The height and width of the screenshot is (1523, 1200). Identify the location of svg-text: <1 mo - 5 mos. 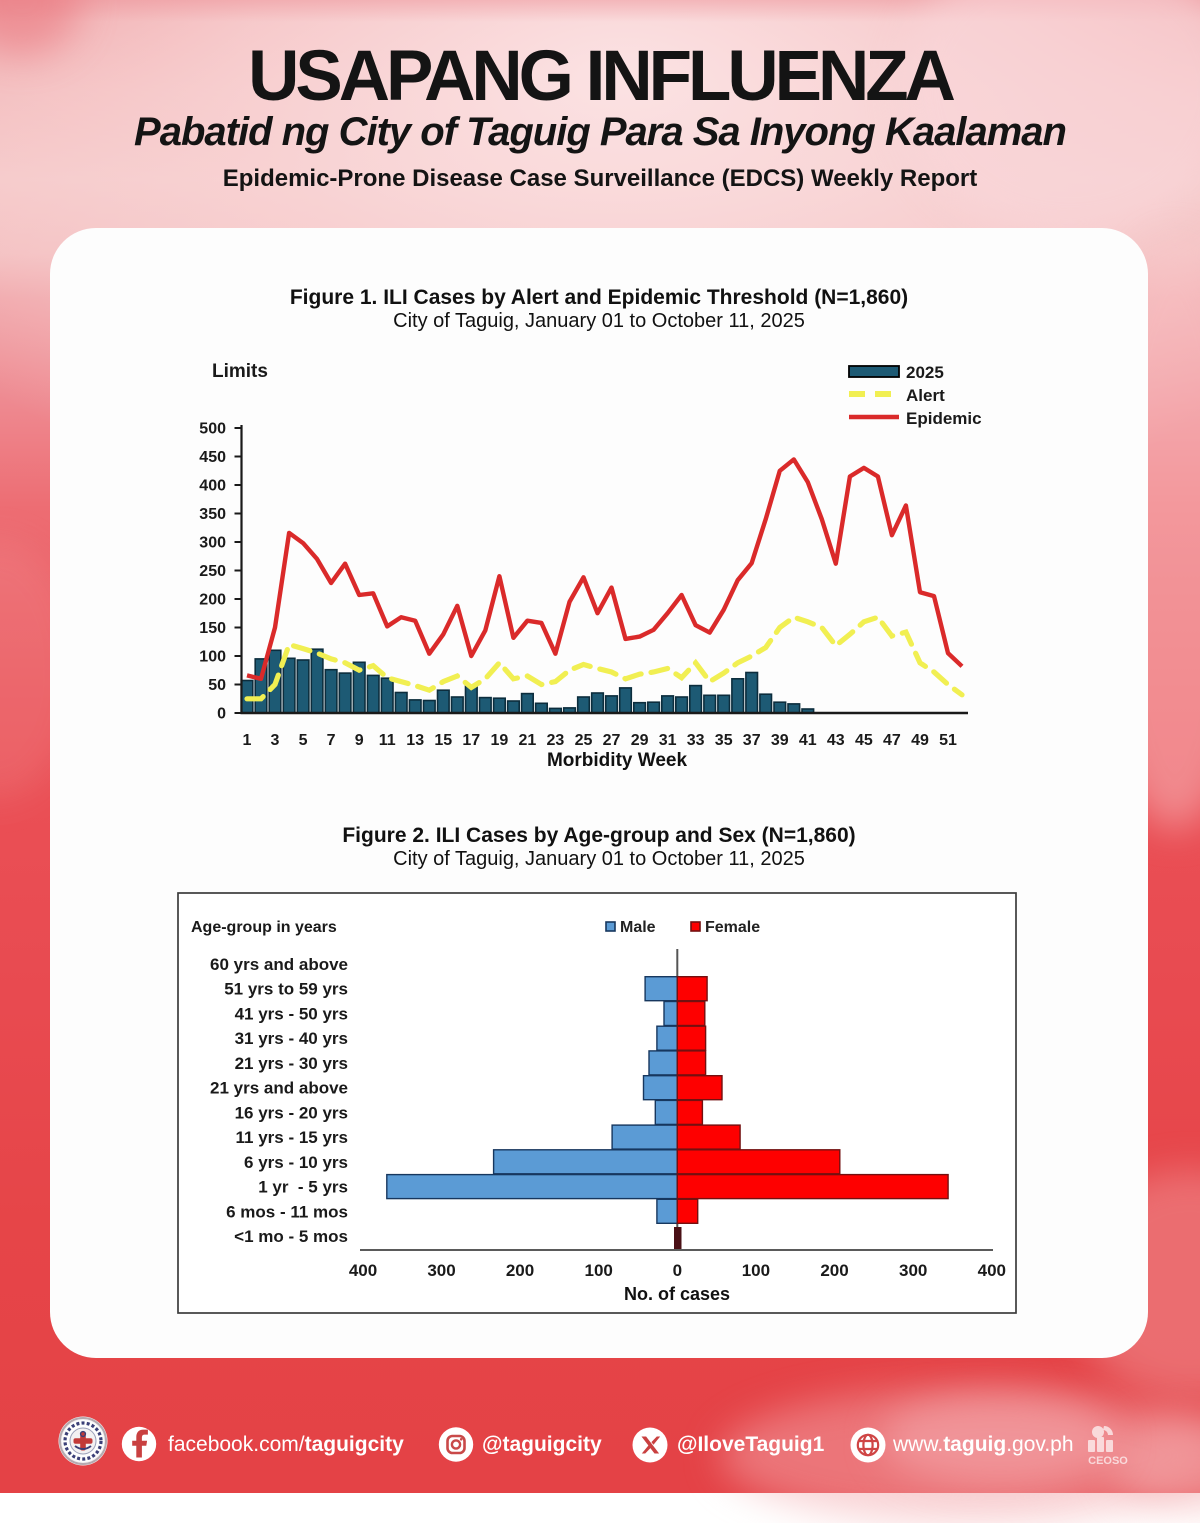
(291, 1236).